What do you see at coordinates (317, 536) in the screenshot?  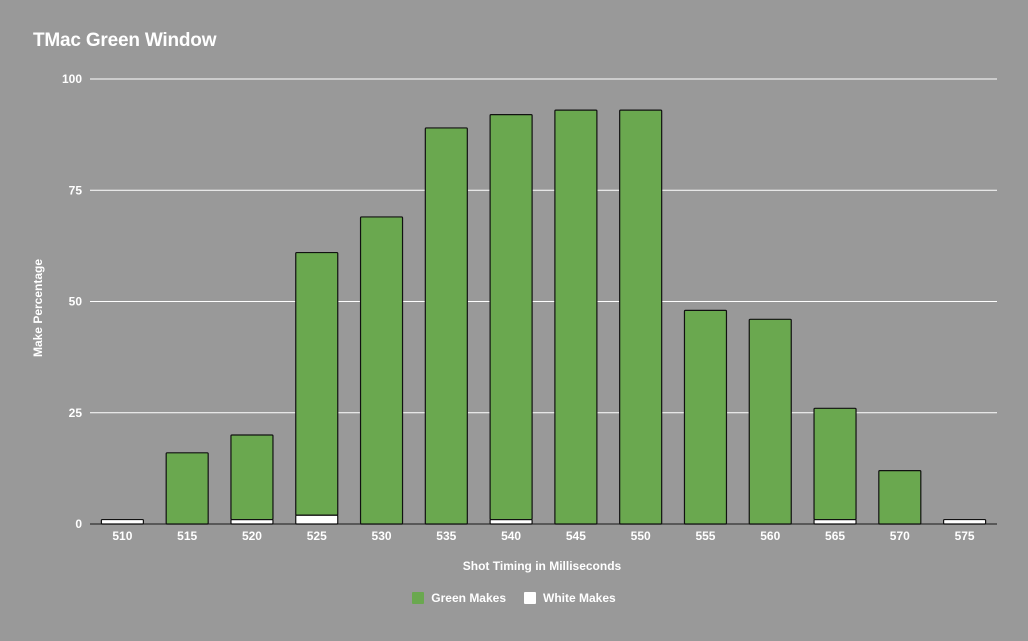 I see `x-tick-label: 525` at bounding box center [317, 536].